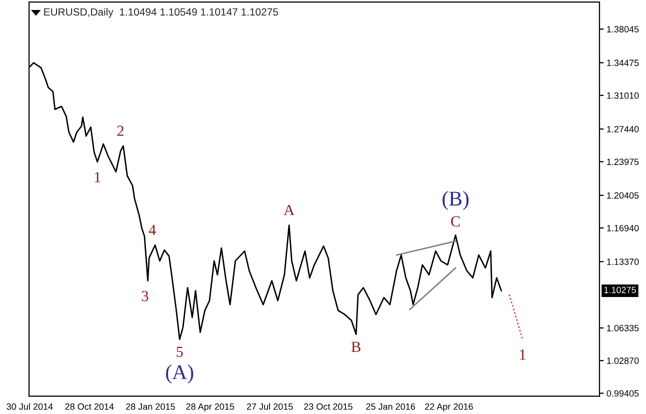 The width and height of the screenshot is (646, 414). I want to click on y-tick-label: 1.13370, so click(623, 261).